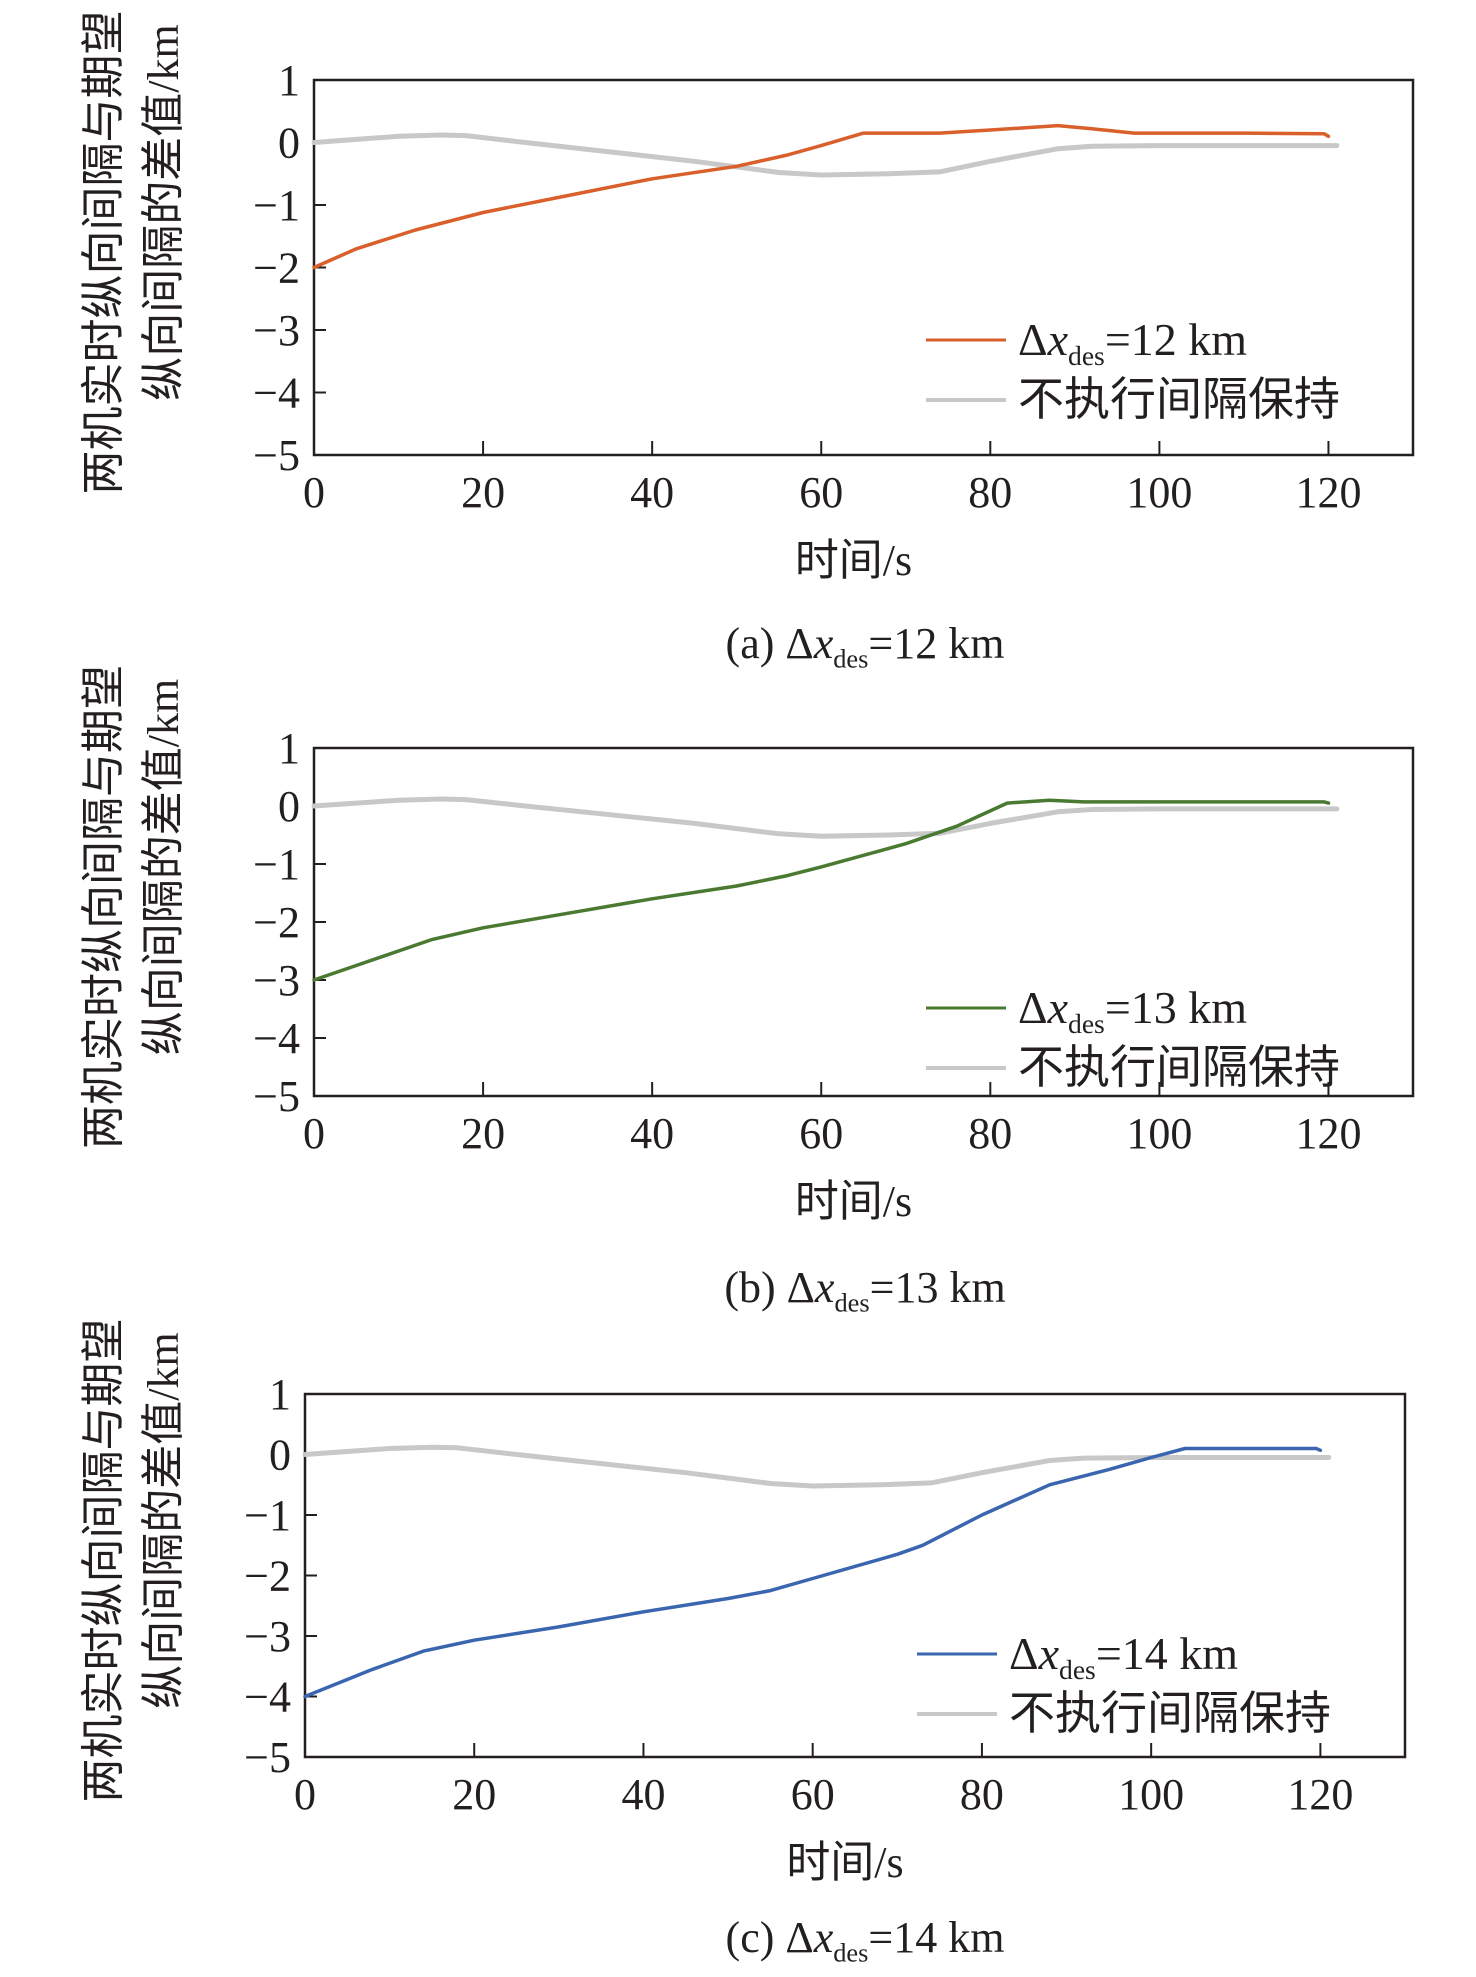 This screenshot has height=1977, width=1476. What do you see at coordinates (1176, 1007) in the screenshot?
I see `legend-label-0-suffix: =13 km` at bounding box center [1176, 1007].